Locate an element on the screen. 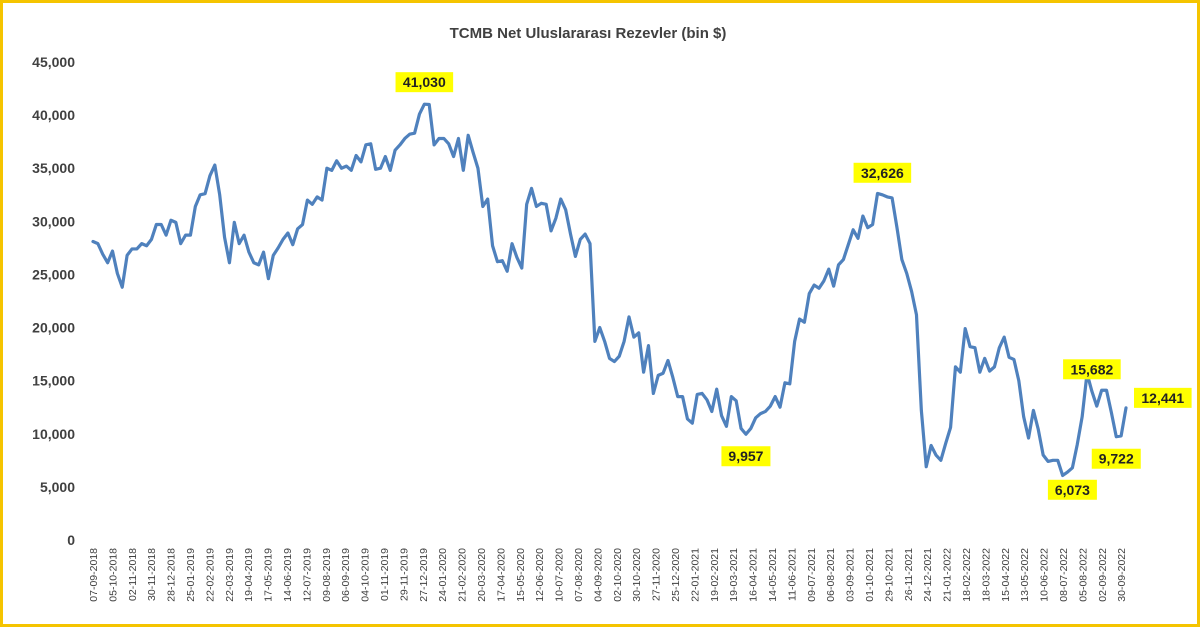 This screenshot has height=627, width=1200. y-tick-label: 20,000 is located at coordinates (53, 328).